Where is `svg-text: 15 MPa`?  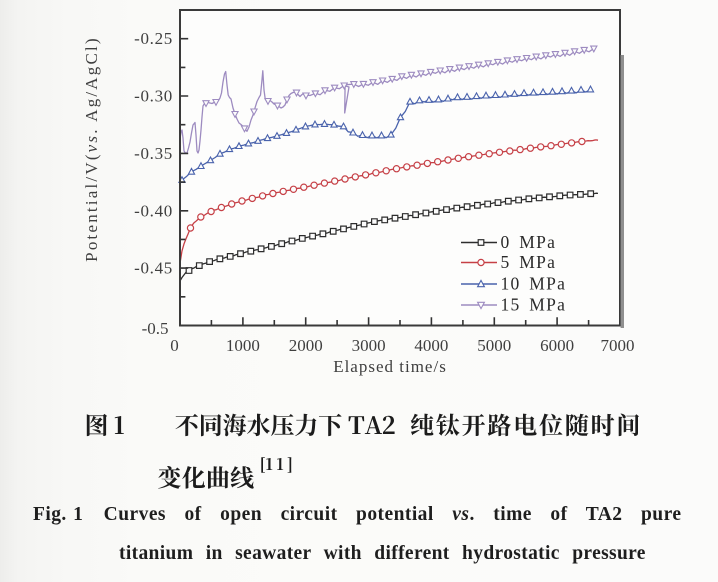 svg-text: 15 MPa is located at coordinates (534, 305).